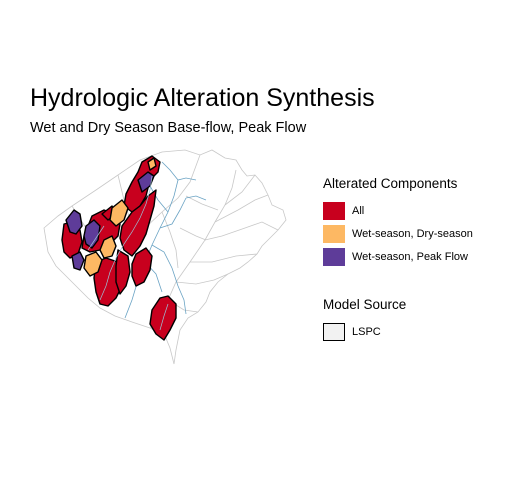 The image size is (505, 482). I want to click on legend-swatch-wet-dry, so click(334, 233).